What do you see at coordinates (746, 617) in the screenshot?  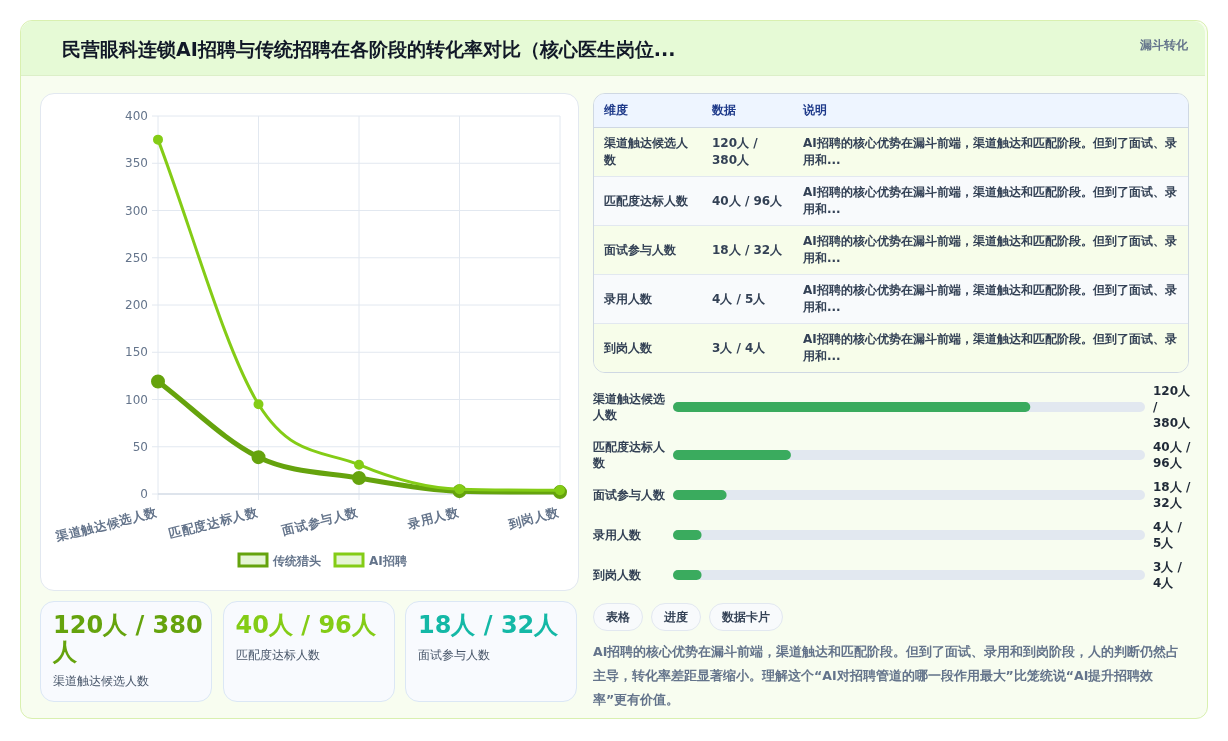 I see `text: 数据卡片` at bounding box center [746, 617].